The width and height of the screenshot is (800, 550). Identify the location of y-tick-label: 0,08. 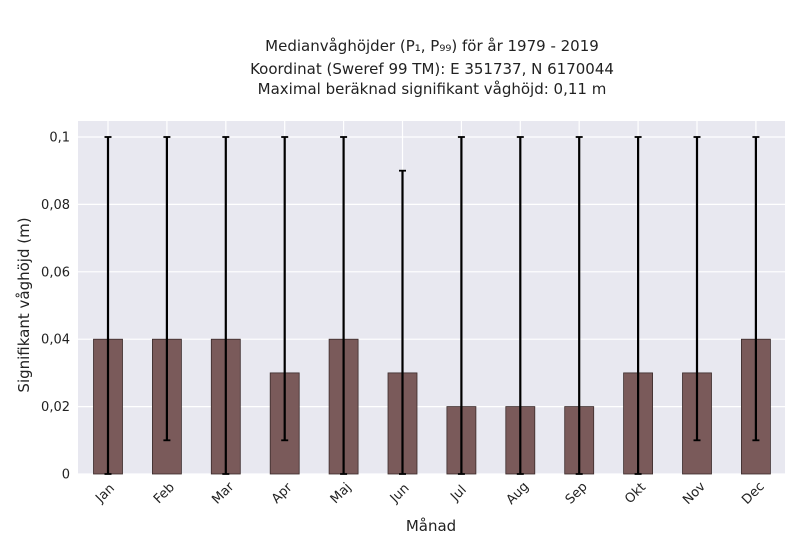
(55, 205).